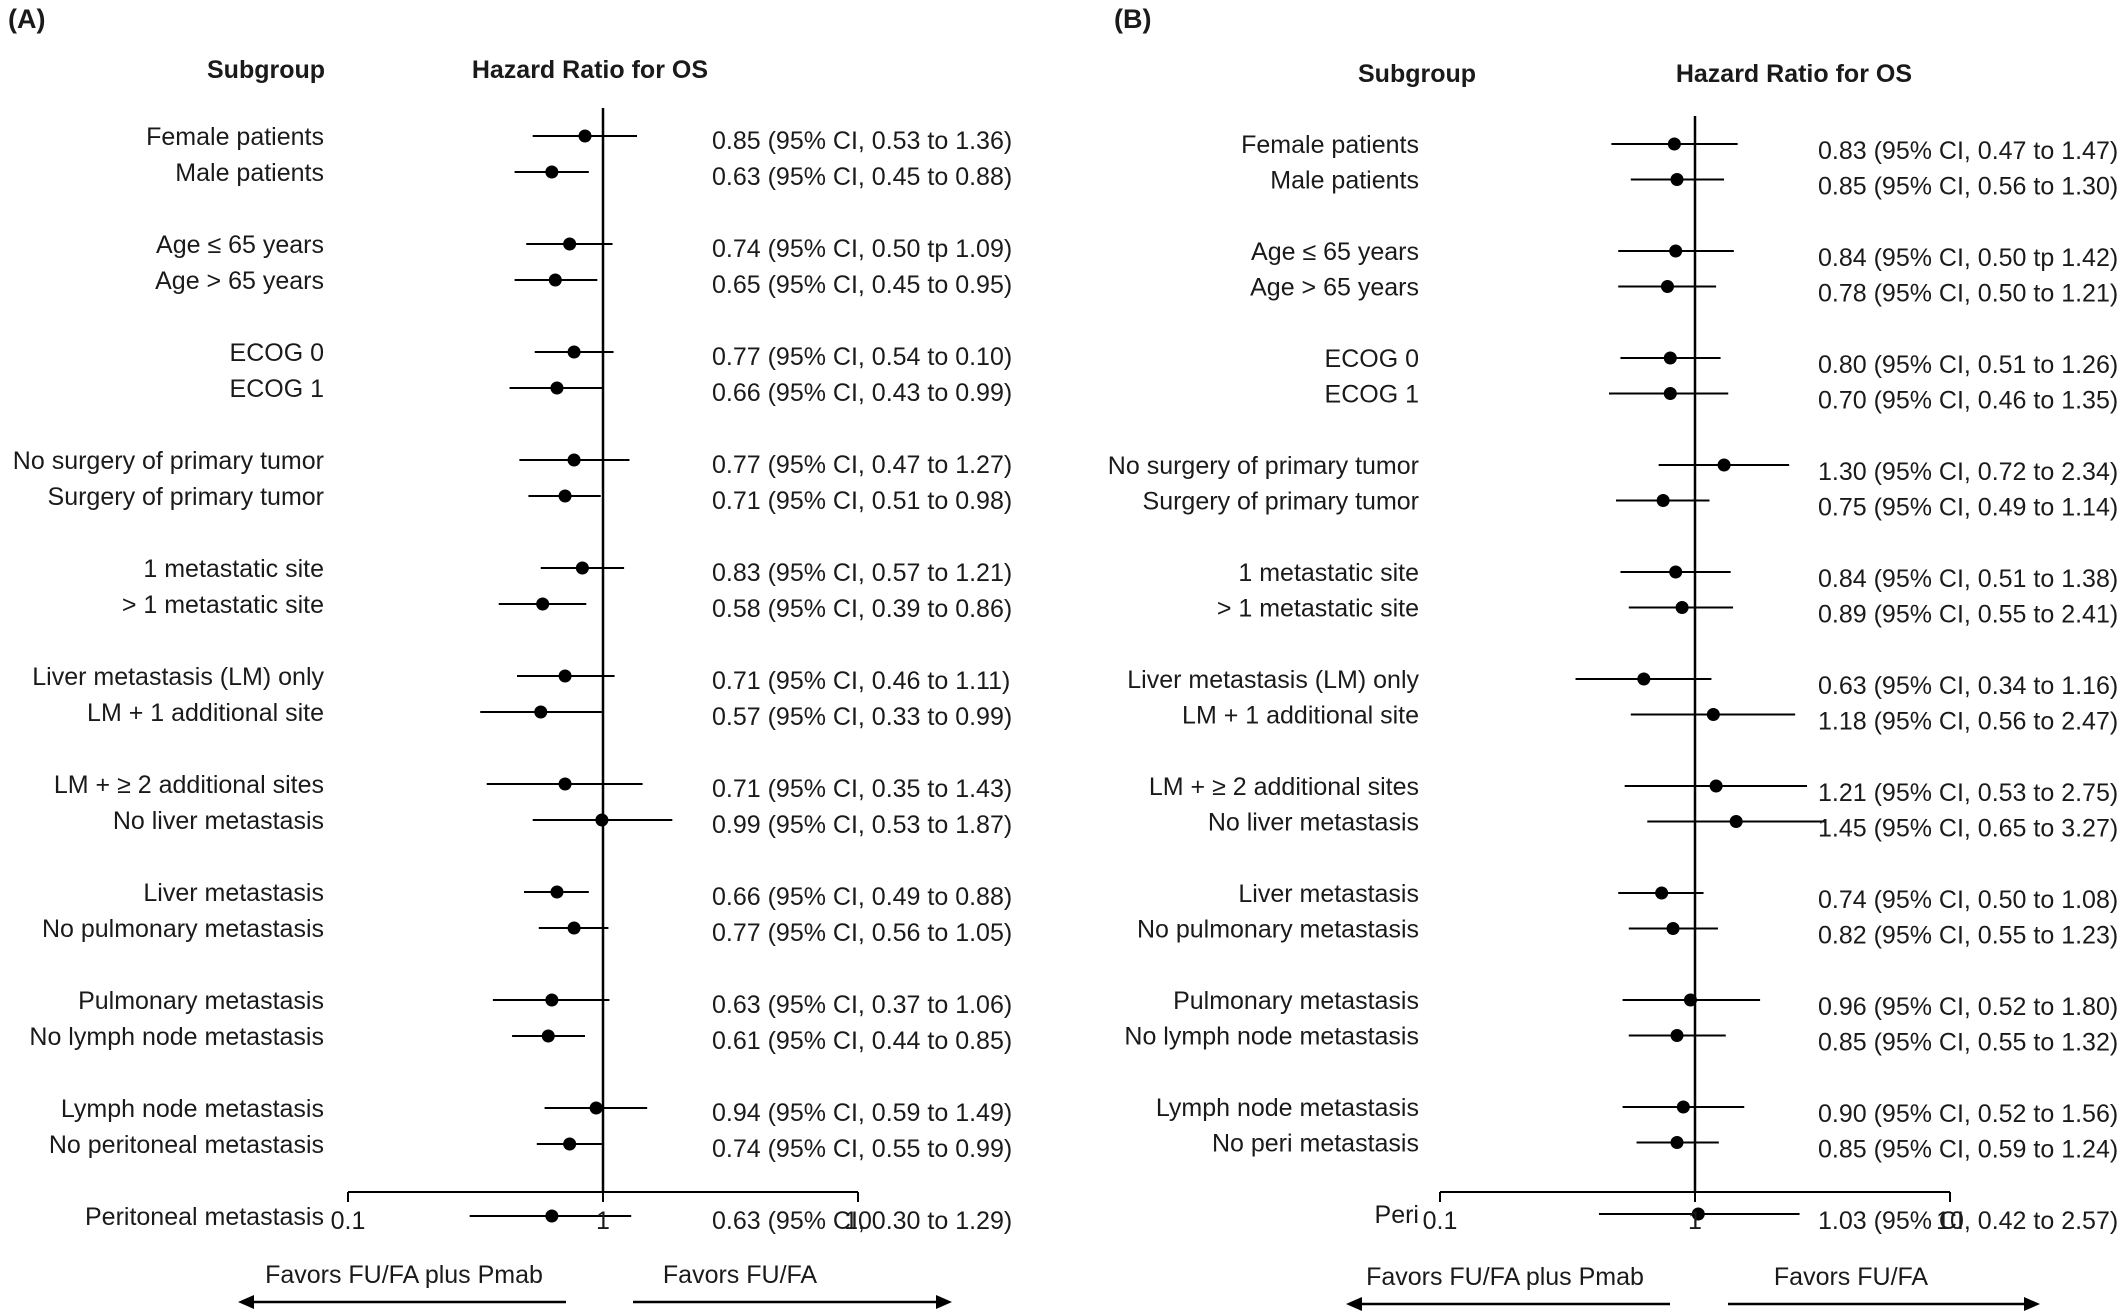  What do you see at coordinates (26, 19) in the screenshot?
I see `panel-label: (A)` at bounding box center [26, 19].